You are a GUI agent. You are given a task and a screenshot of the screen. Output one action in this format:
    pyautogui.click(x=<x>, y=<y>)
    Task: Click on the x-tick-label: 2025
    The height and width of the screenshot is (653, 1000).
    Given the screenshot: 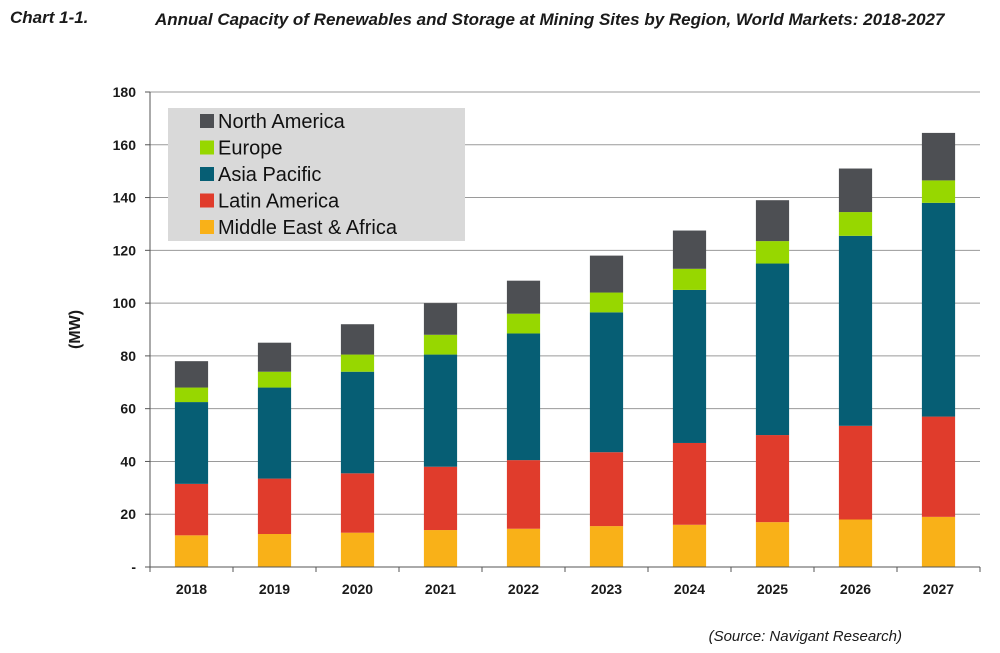 What is the action you would take?
    pyautogui.click(x=772, y=589)
    